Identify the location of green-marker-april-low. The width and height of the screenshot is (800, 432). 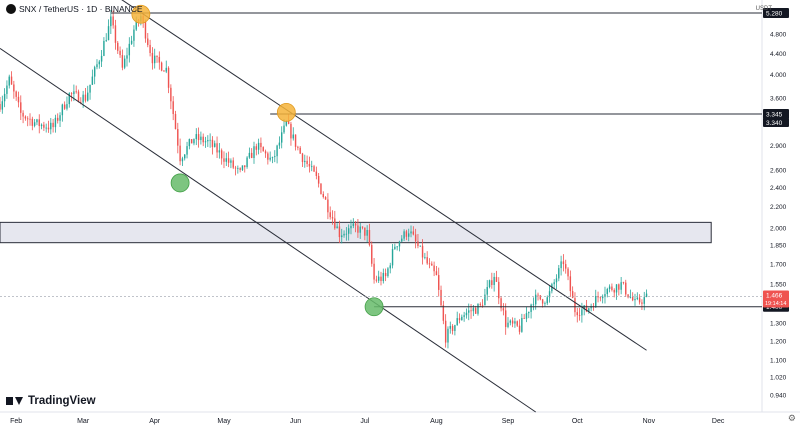
(180, 183).